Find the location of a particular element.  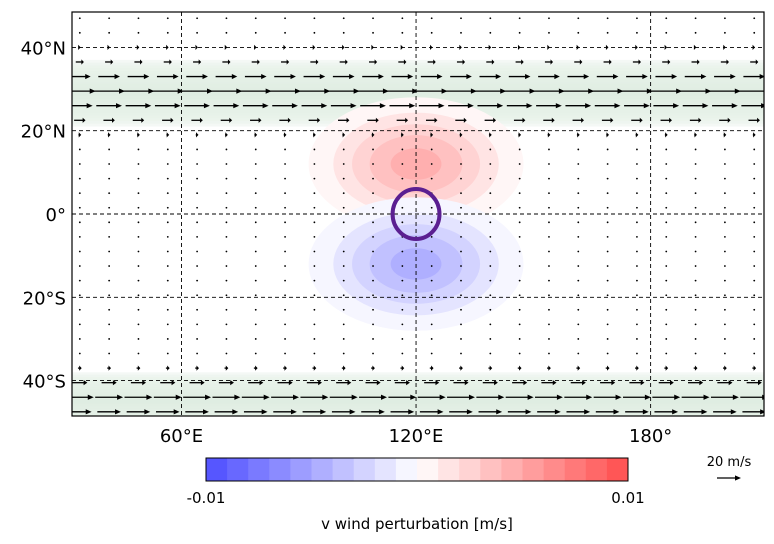

colorbar-cells is located at coordinates (417, 469).